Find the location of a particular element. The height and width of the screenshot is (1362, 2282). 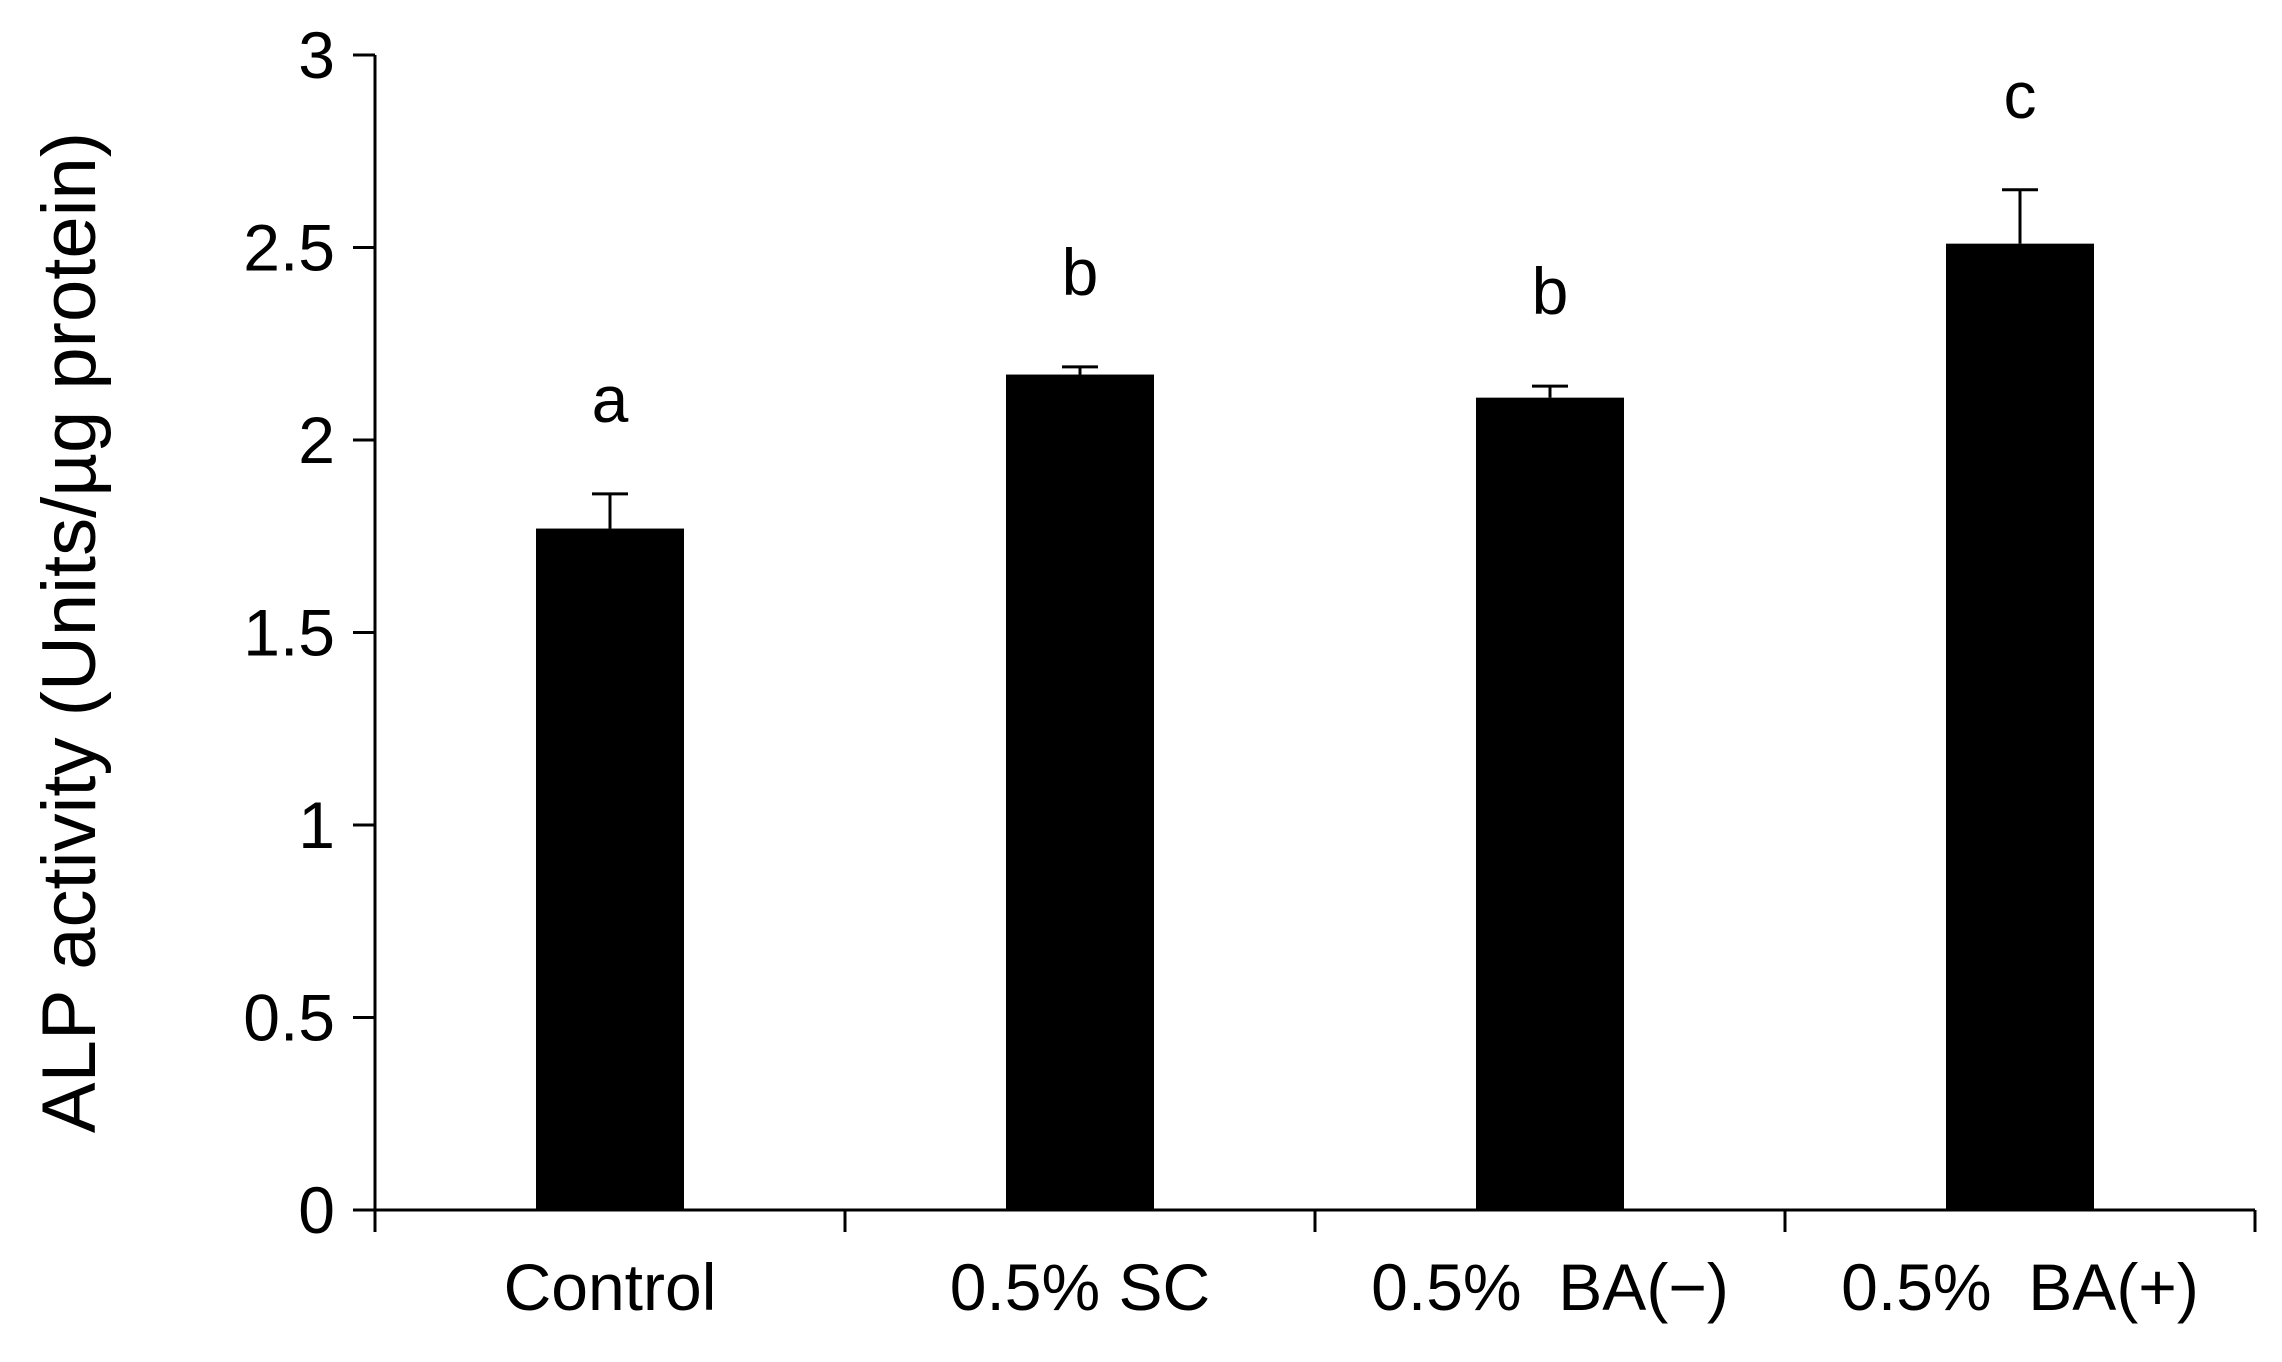

significance-letter: c is located at coordinates (2020, 95).